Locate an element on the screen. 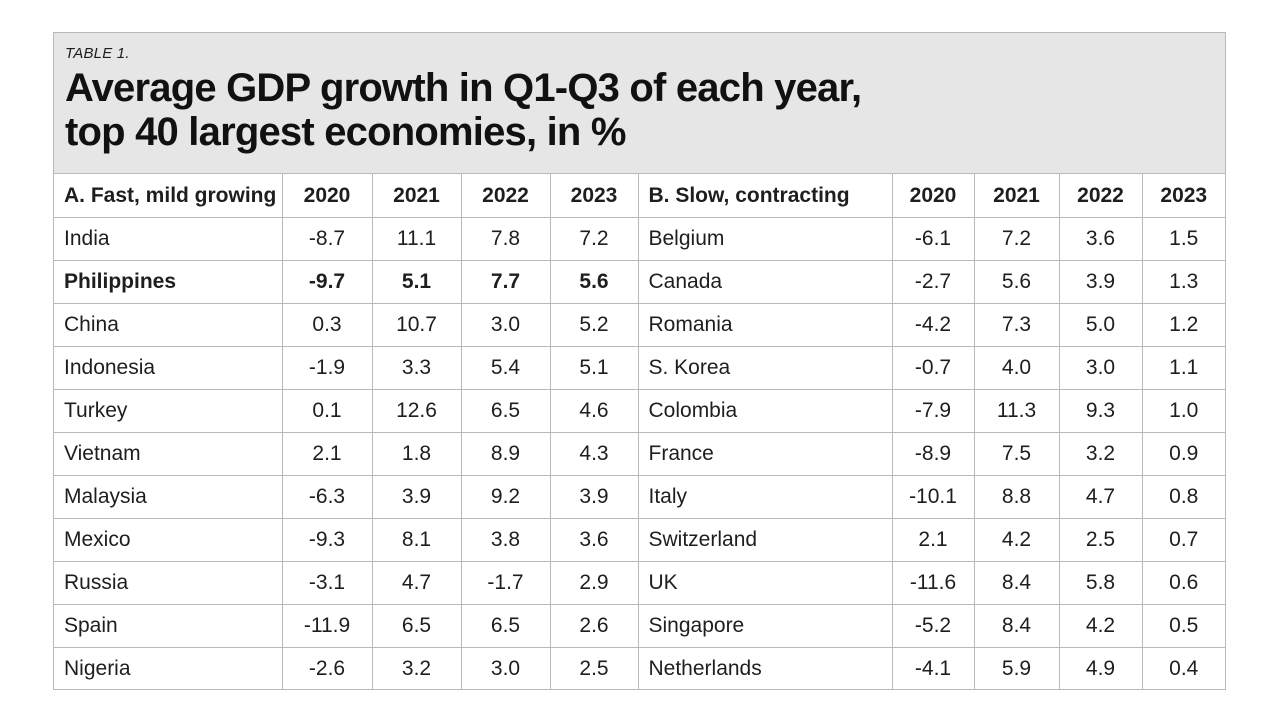 The image size is (1280, 720). section-a-value: -2.6 is located at coordinates (327, 668).